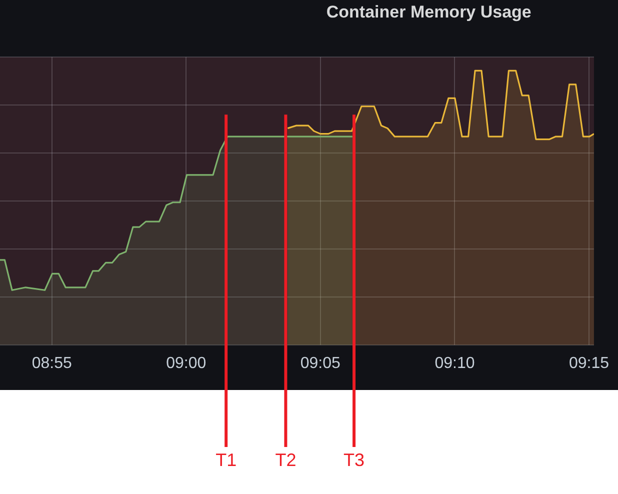  Describe the element at coordinates (226, 460) in the screenshot. I see `ref-line-label: T1` at that location.